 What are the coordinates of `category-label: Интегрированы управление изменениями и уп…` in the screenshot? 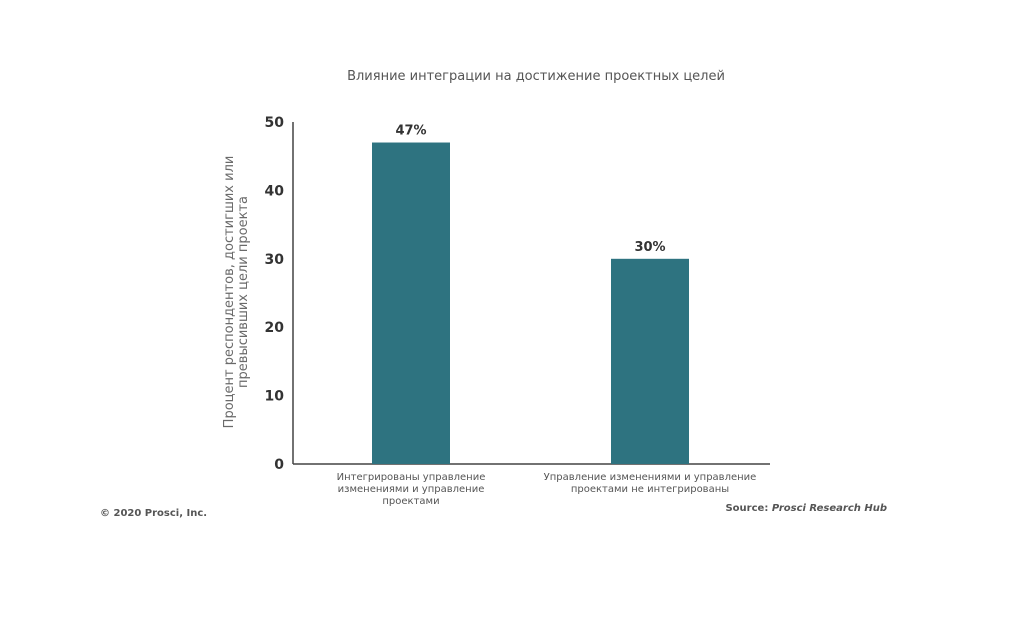 It's located at (411, 489).